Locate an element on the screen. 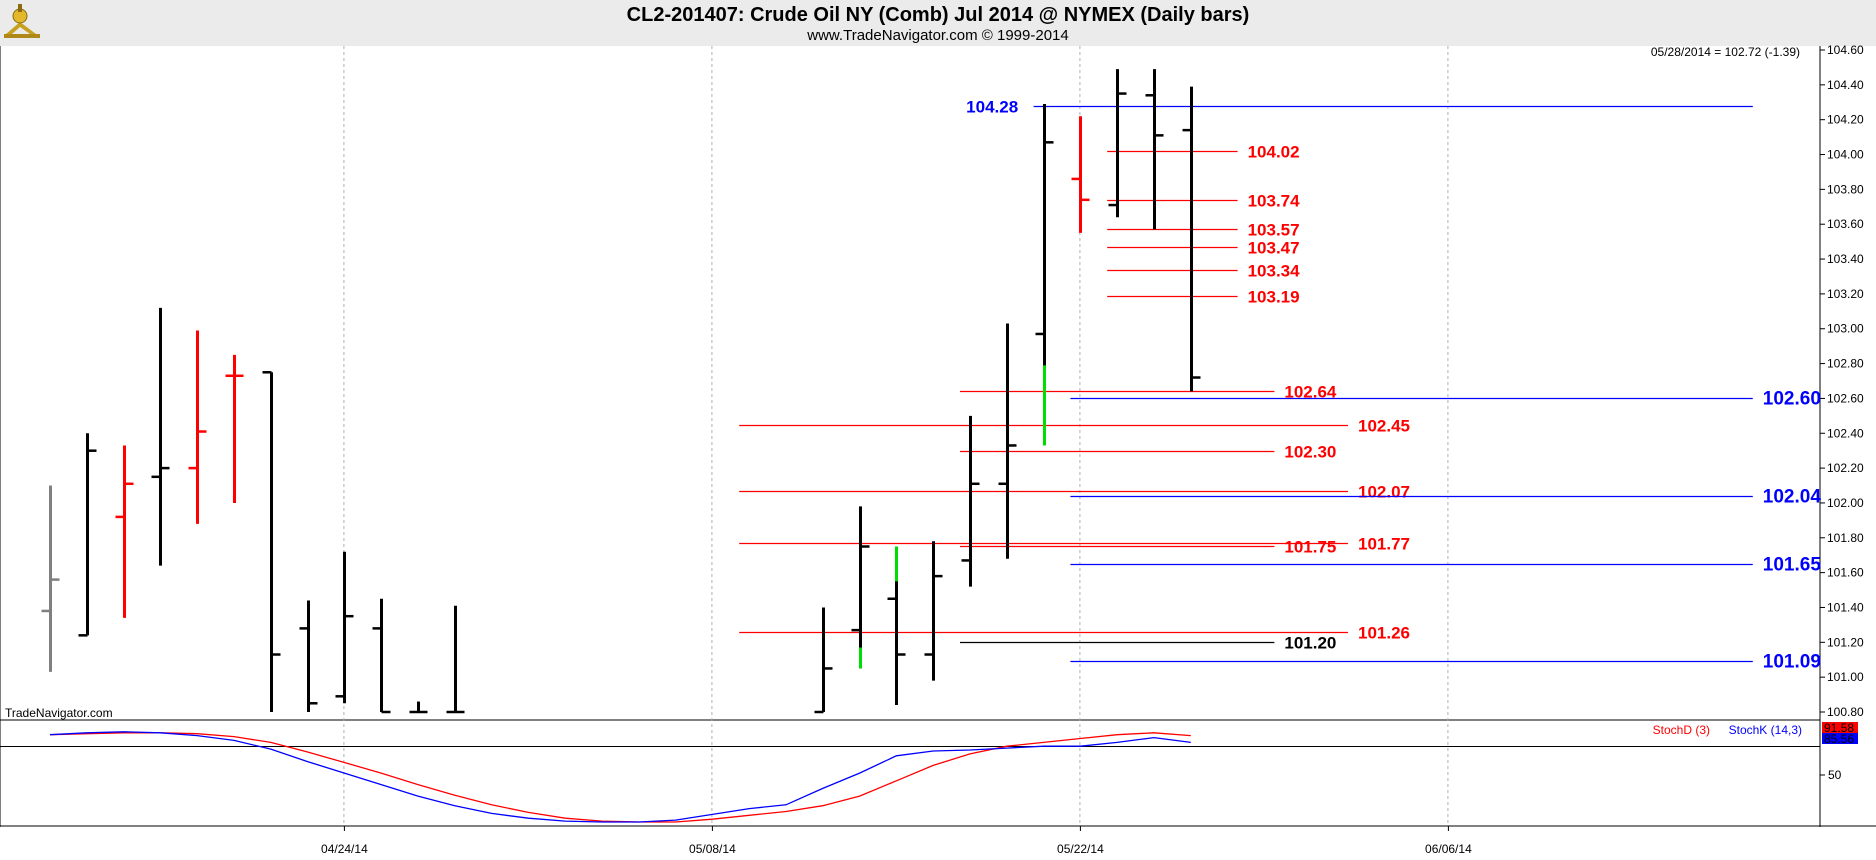 The image size is (1876, 860). level-label: 102.07 is located at coordinates (1384, 492).